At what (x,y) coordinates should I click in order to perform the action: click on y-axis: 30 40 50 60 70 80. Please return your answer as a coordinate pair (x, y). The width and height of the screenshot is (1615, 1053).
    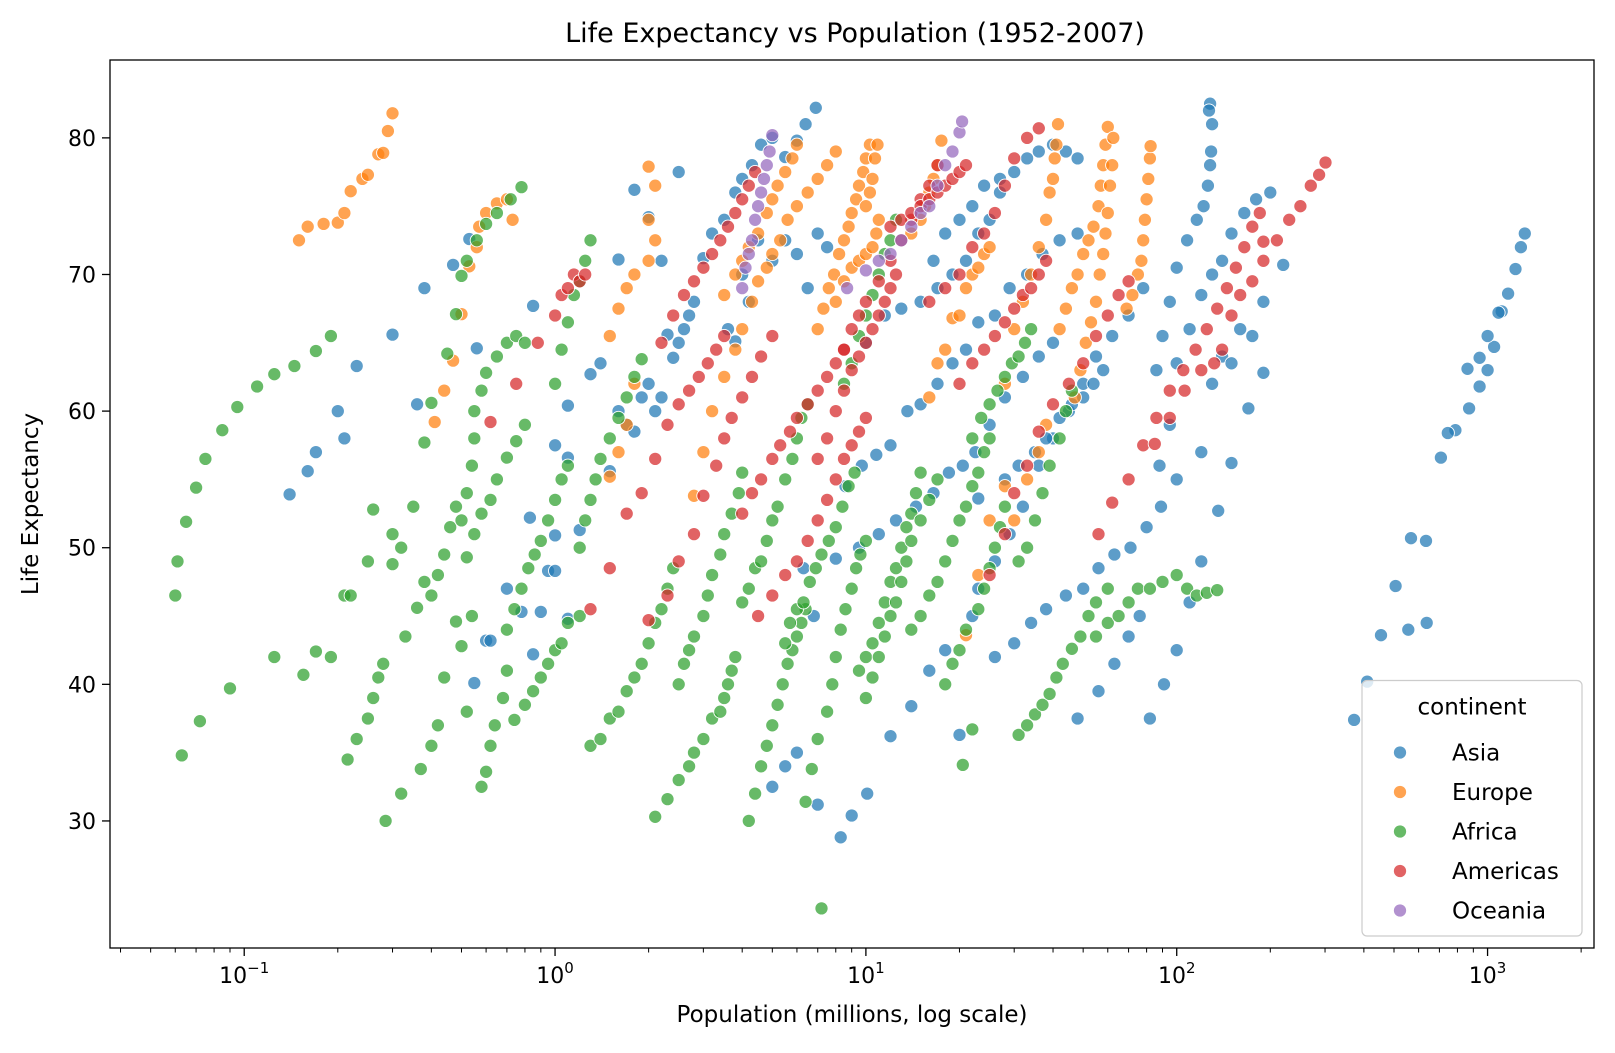
    Looking at the image, I should click on (89, 481).